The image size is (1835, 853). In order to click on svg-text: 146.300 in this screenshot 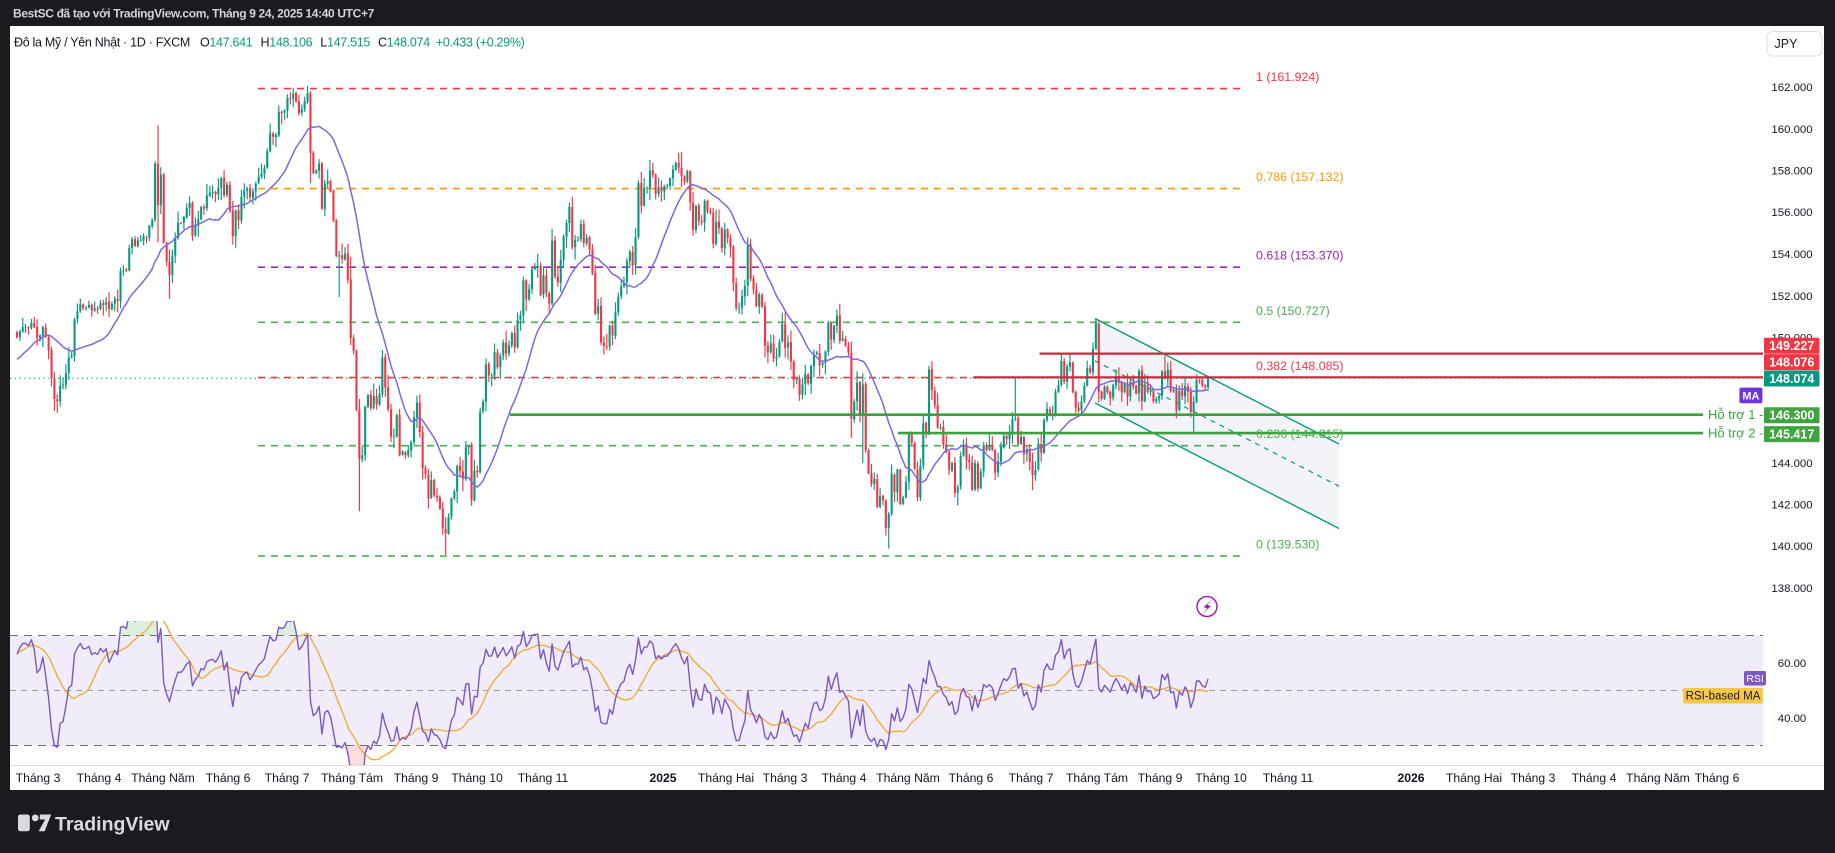, I will do `click(1791, 416)`.